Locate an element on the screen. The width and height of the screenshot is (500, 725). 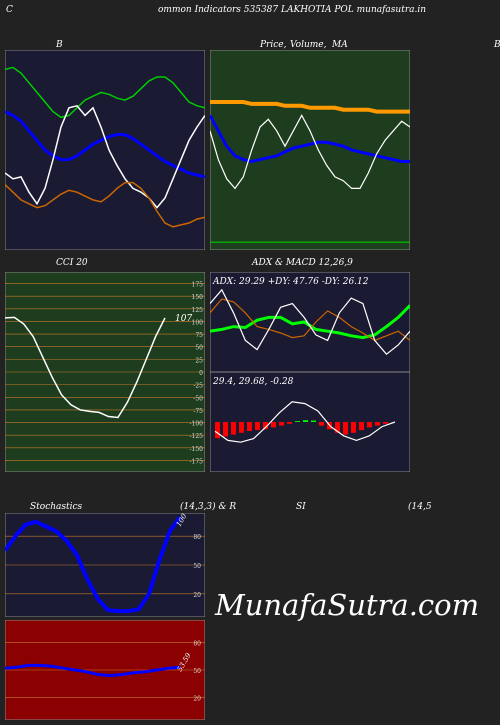
cci-tick-label: -175 is located at coordinates (197, 461).